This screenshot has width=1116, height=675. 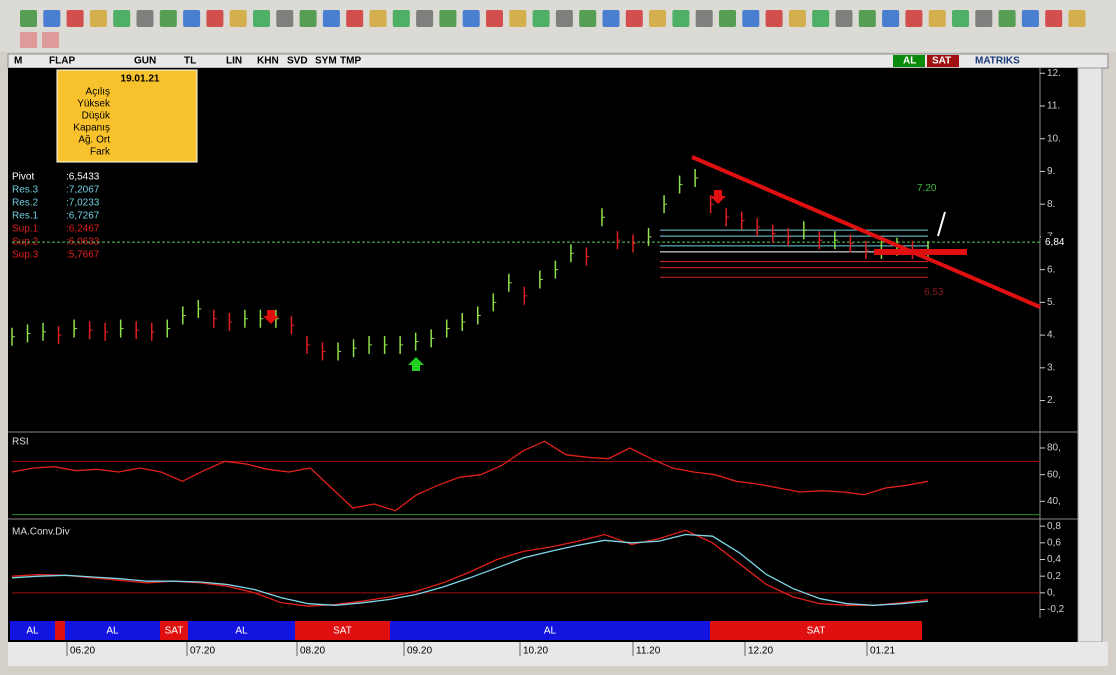 What do you see at coordinates (190, 61) in the screenshot?
I see `symbol-bar-item: TL` at bounding box center [190, 61].